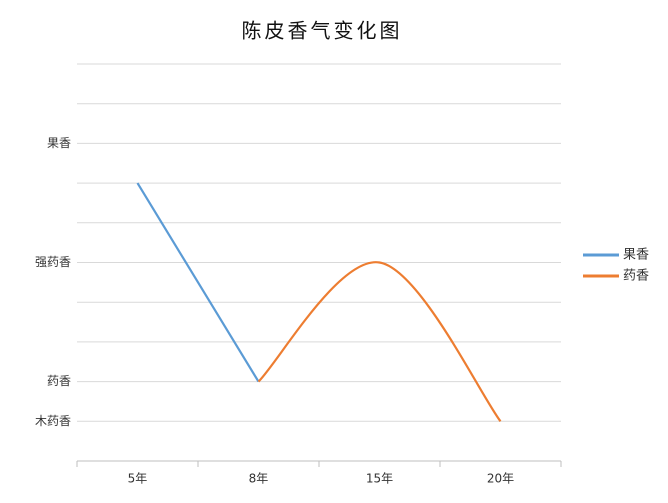 This screenshot has width=668, height=503. Describe the element at coordinates (59, 381) in the screenshot. I see `y-tick-label: 药香` at that location.